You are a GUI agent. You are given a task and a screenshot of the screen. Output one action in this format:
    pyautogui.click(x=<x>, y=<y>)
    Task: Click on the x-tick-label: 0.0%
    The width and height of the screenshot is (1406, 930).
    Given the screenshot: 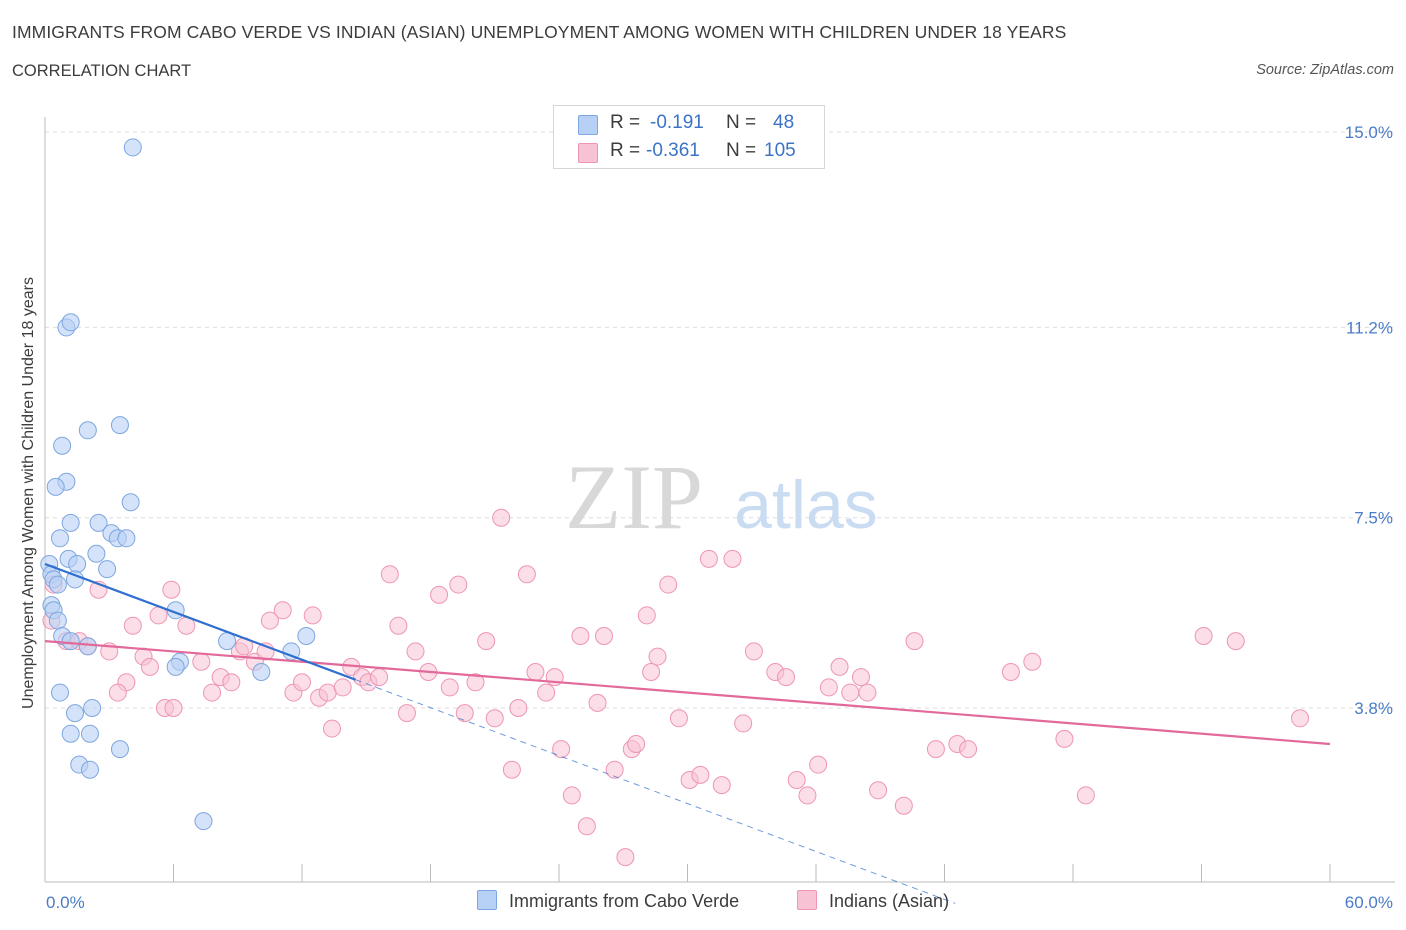 What is the action you would take?
    pyautogui.click(x=65, y=902)
    